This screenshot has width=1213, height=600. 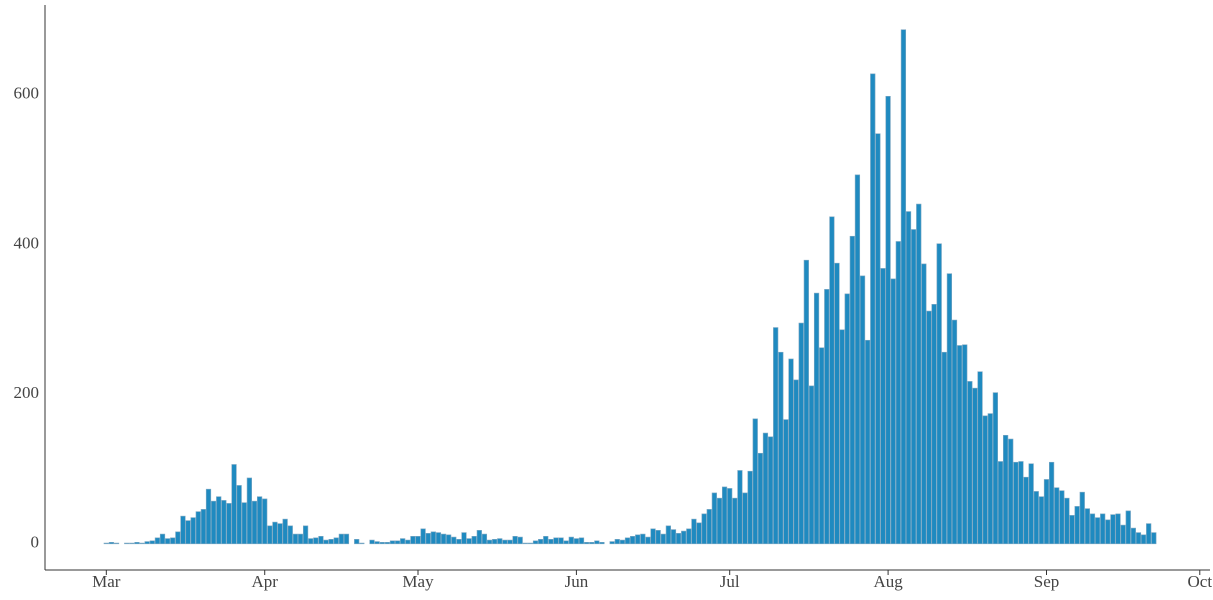 What do you see at coordinates (27, 93) in the screenshot?
I see `y-tick-label: 600` at bounding box center [27, 93].